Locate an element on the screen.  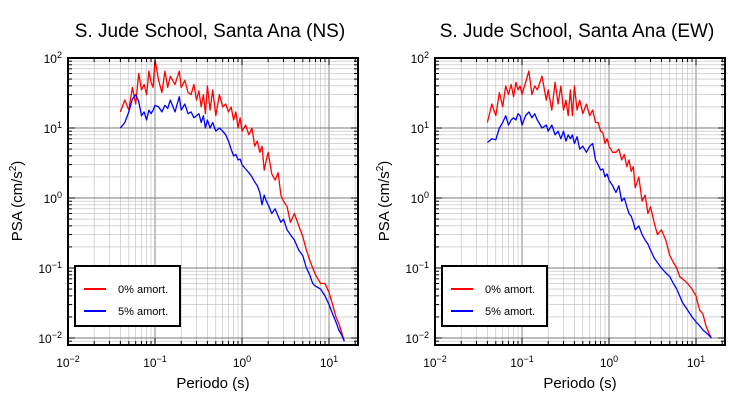
chart-ew-x-tick-label: 10¹ is located at coordinates (696, 362).